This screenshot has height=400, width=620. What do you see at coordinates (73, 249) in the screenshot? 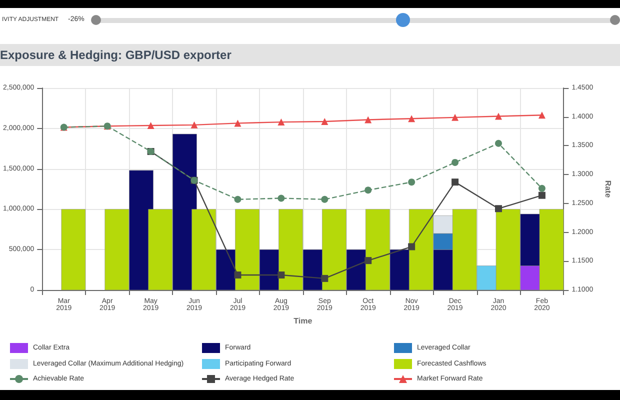
I see `bar` at bounding box center [73, 249].